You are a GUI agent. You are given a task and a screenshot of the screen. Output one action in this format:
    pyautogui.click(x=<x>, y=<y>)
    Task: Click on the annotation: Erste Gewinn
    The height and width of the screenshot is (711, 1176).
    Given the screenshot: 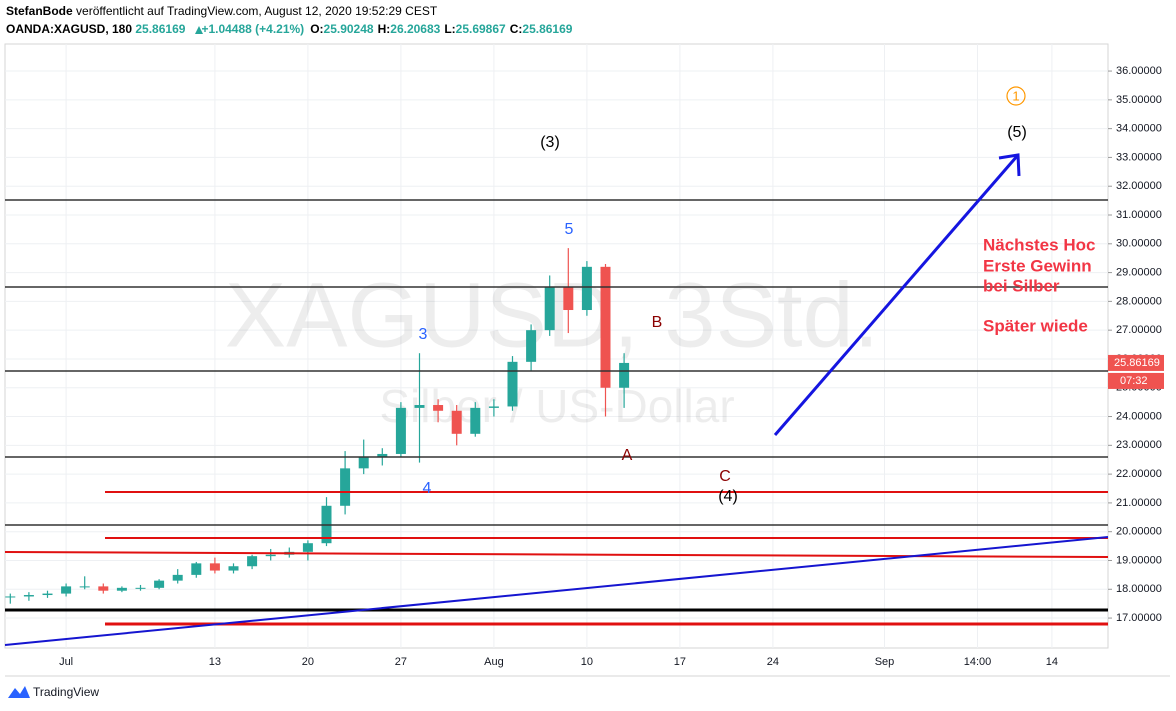 What is the action you would take?
    pyautogui.click(x=1037, y=265)
    